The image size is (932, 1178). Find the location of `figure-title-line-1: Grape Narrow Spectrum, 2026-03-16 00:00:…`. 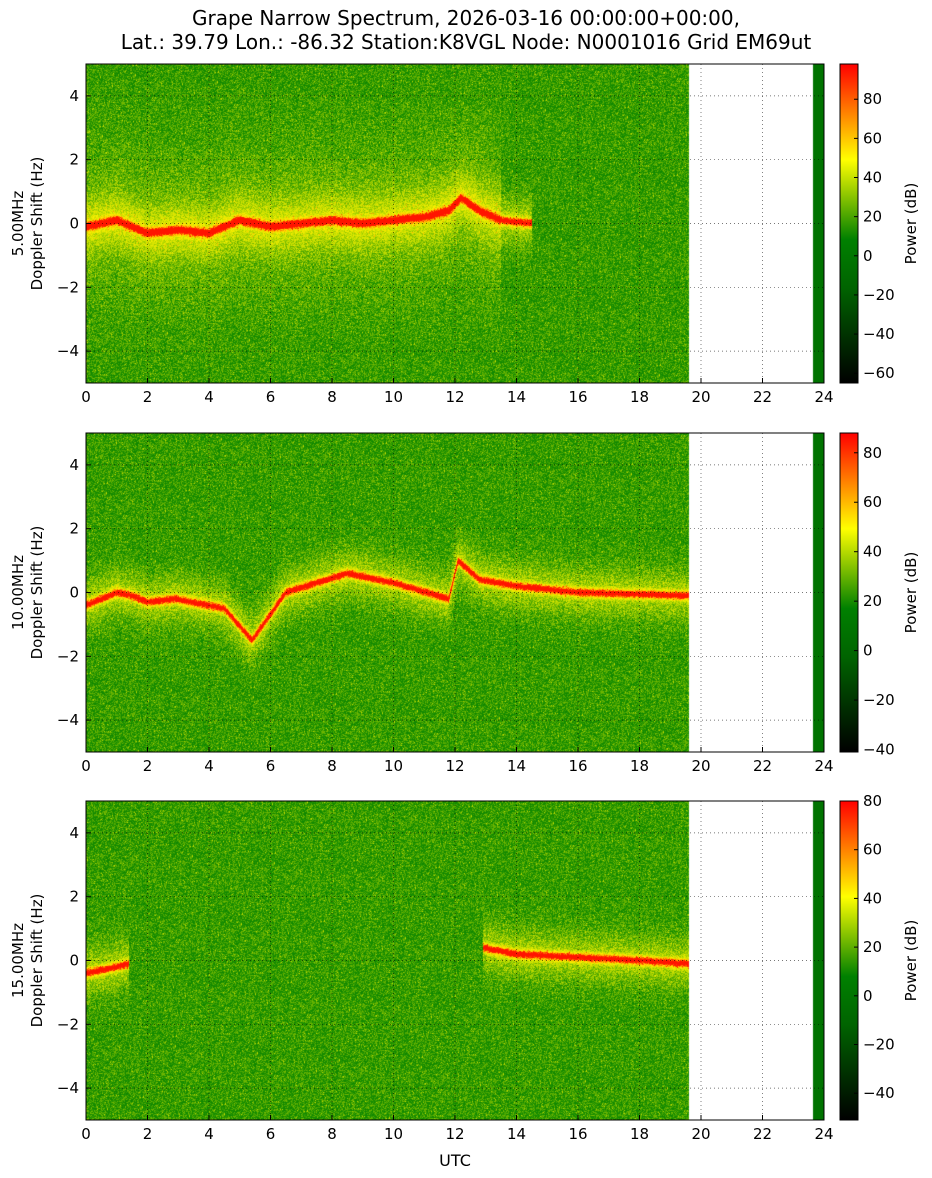

figure-title-line-1: Grape Narrow Spectrum, 2026-03-16 00:00:… is located at coordinates (466, 18).